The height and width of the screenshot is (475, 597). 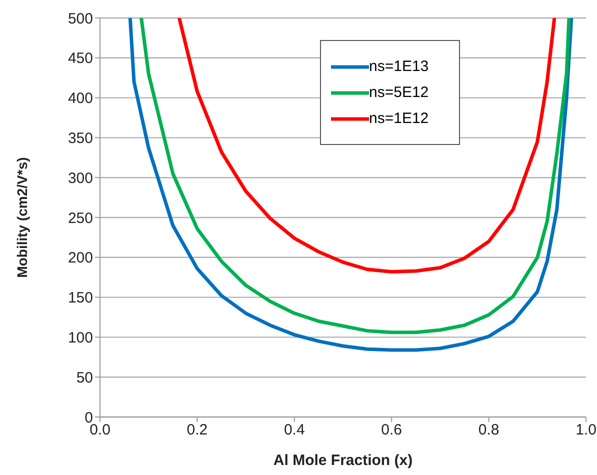 I want to click on y-axis-title: Mobility (cm2/V*s), so click(x=22, y=217).